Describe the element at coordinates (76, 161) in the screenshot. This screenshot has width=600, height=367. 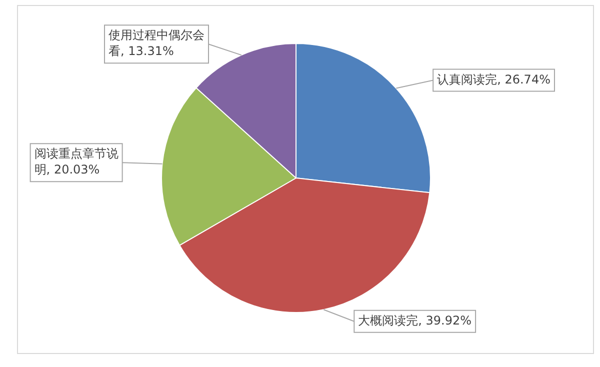
I see `slice-label: 阅读重点章节说明, 20.03%` at that location.